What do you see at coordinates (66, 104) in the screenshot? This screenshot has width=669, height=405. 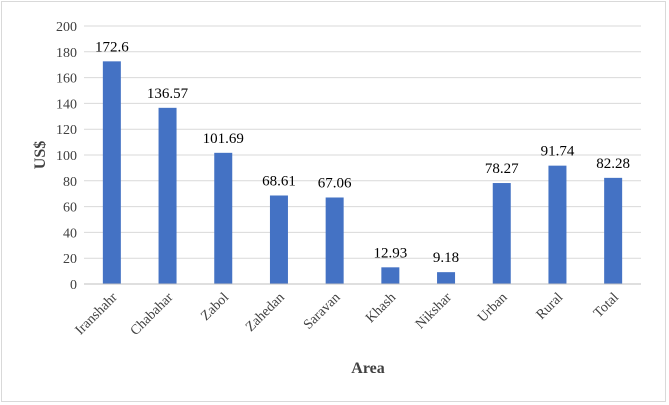 I see `y-tick-label: 140` at bounding box center [66, 104].